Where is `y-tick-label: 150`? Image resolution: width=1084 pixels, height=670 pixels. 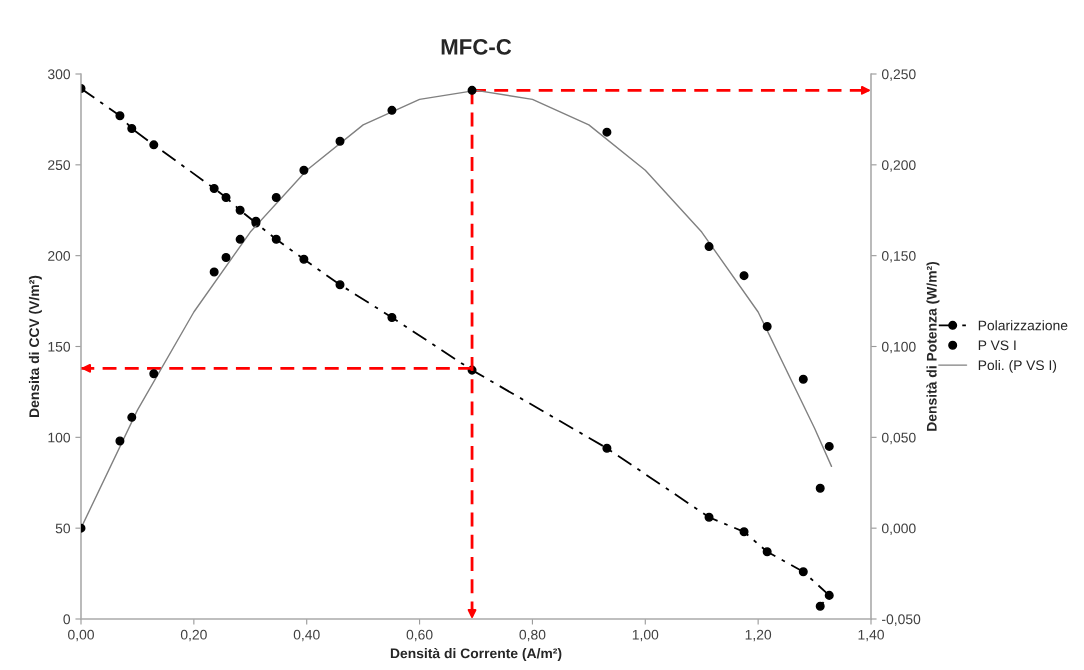
y-tick-label: 150 is located at coordinates (59, 346).